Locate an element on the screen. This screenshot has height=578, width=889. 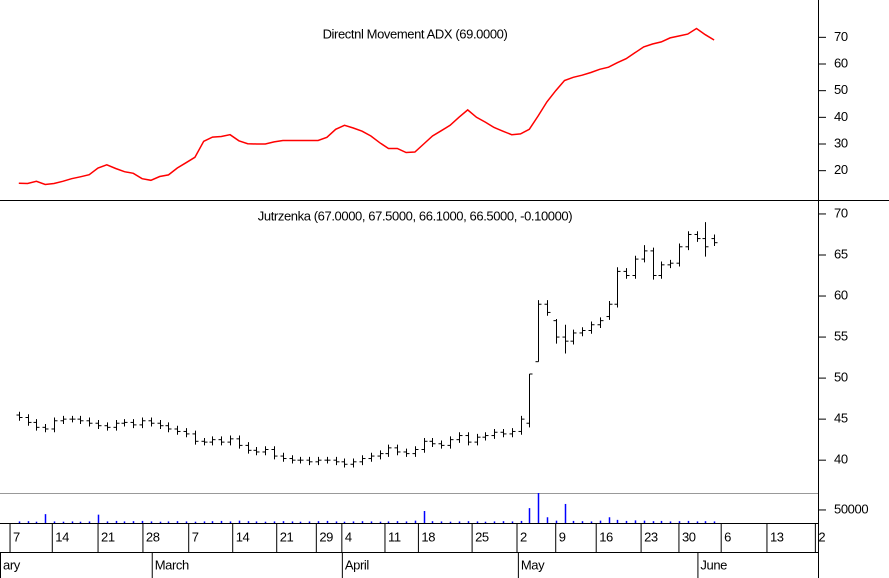
x-tick-label: 4 is located at coordinates (348, 536).